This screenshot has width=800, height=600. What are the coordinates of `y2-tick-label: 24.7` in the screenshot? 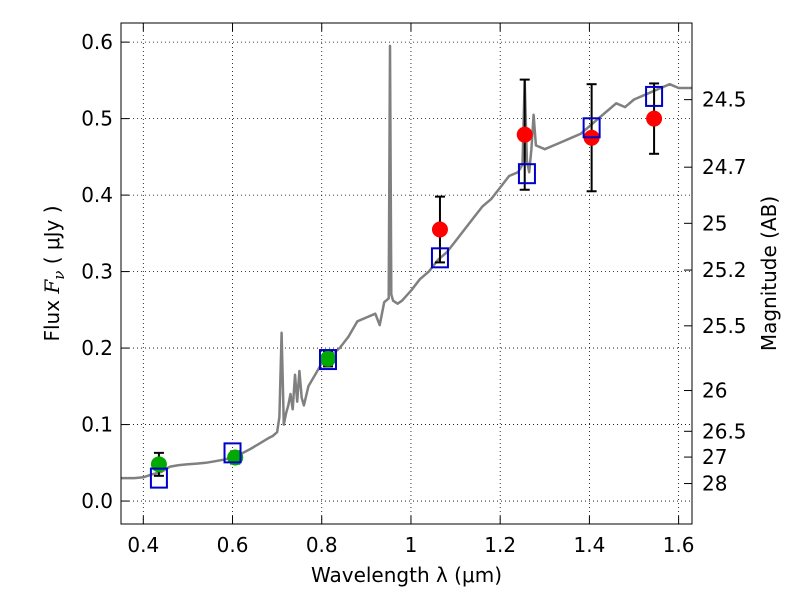 It's located at (724, 167).